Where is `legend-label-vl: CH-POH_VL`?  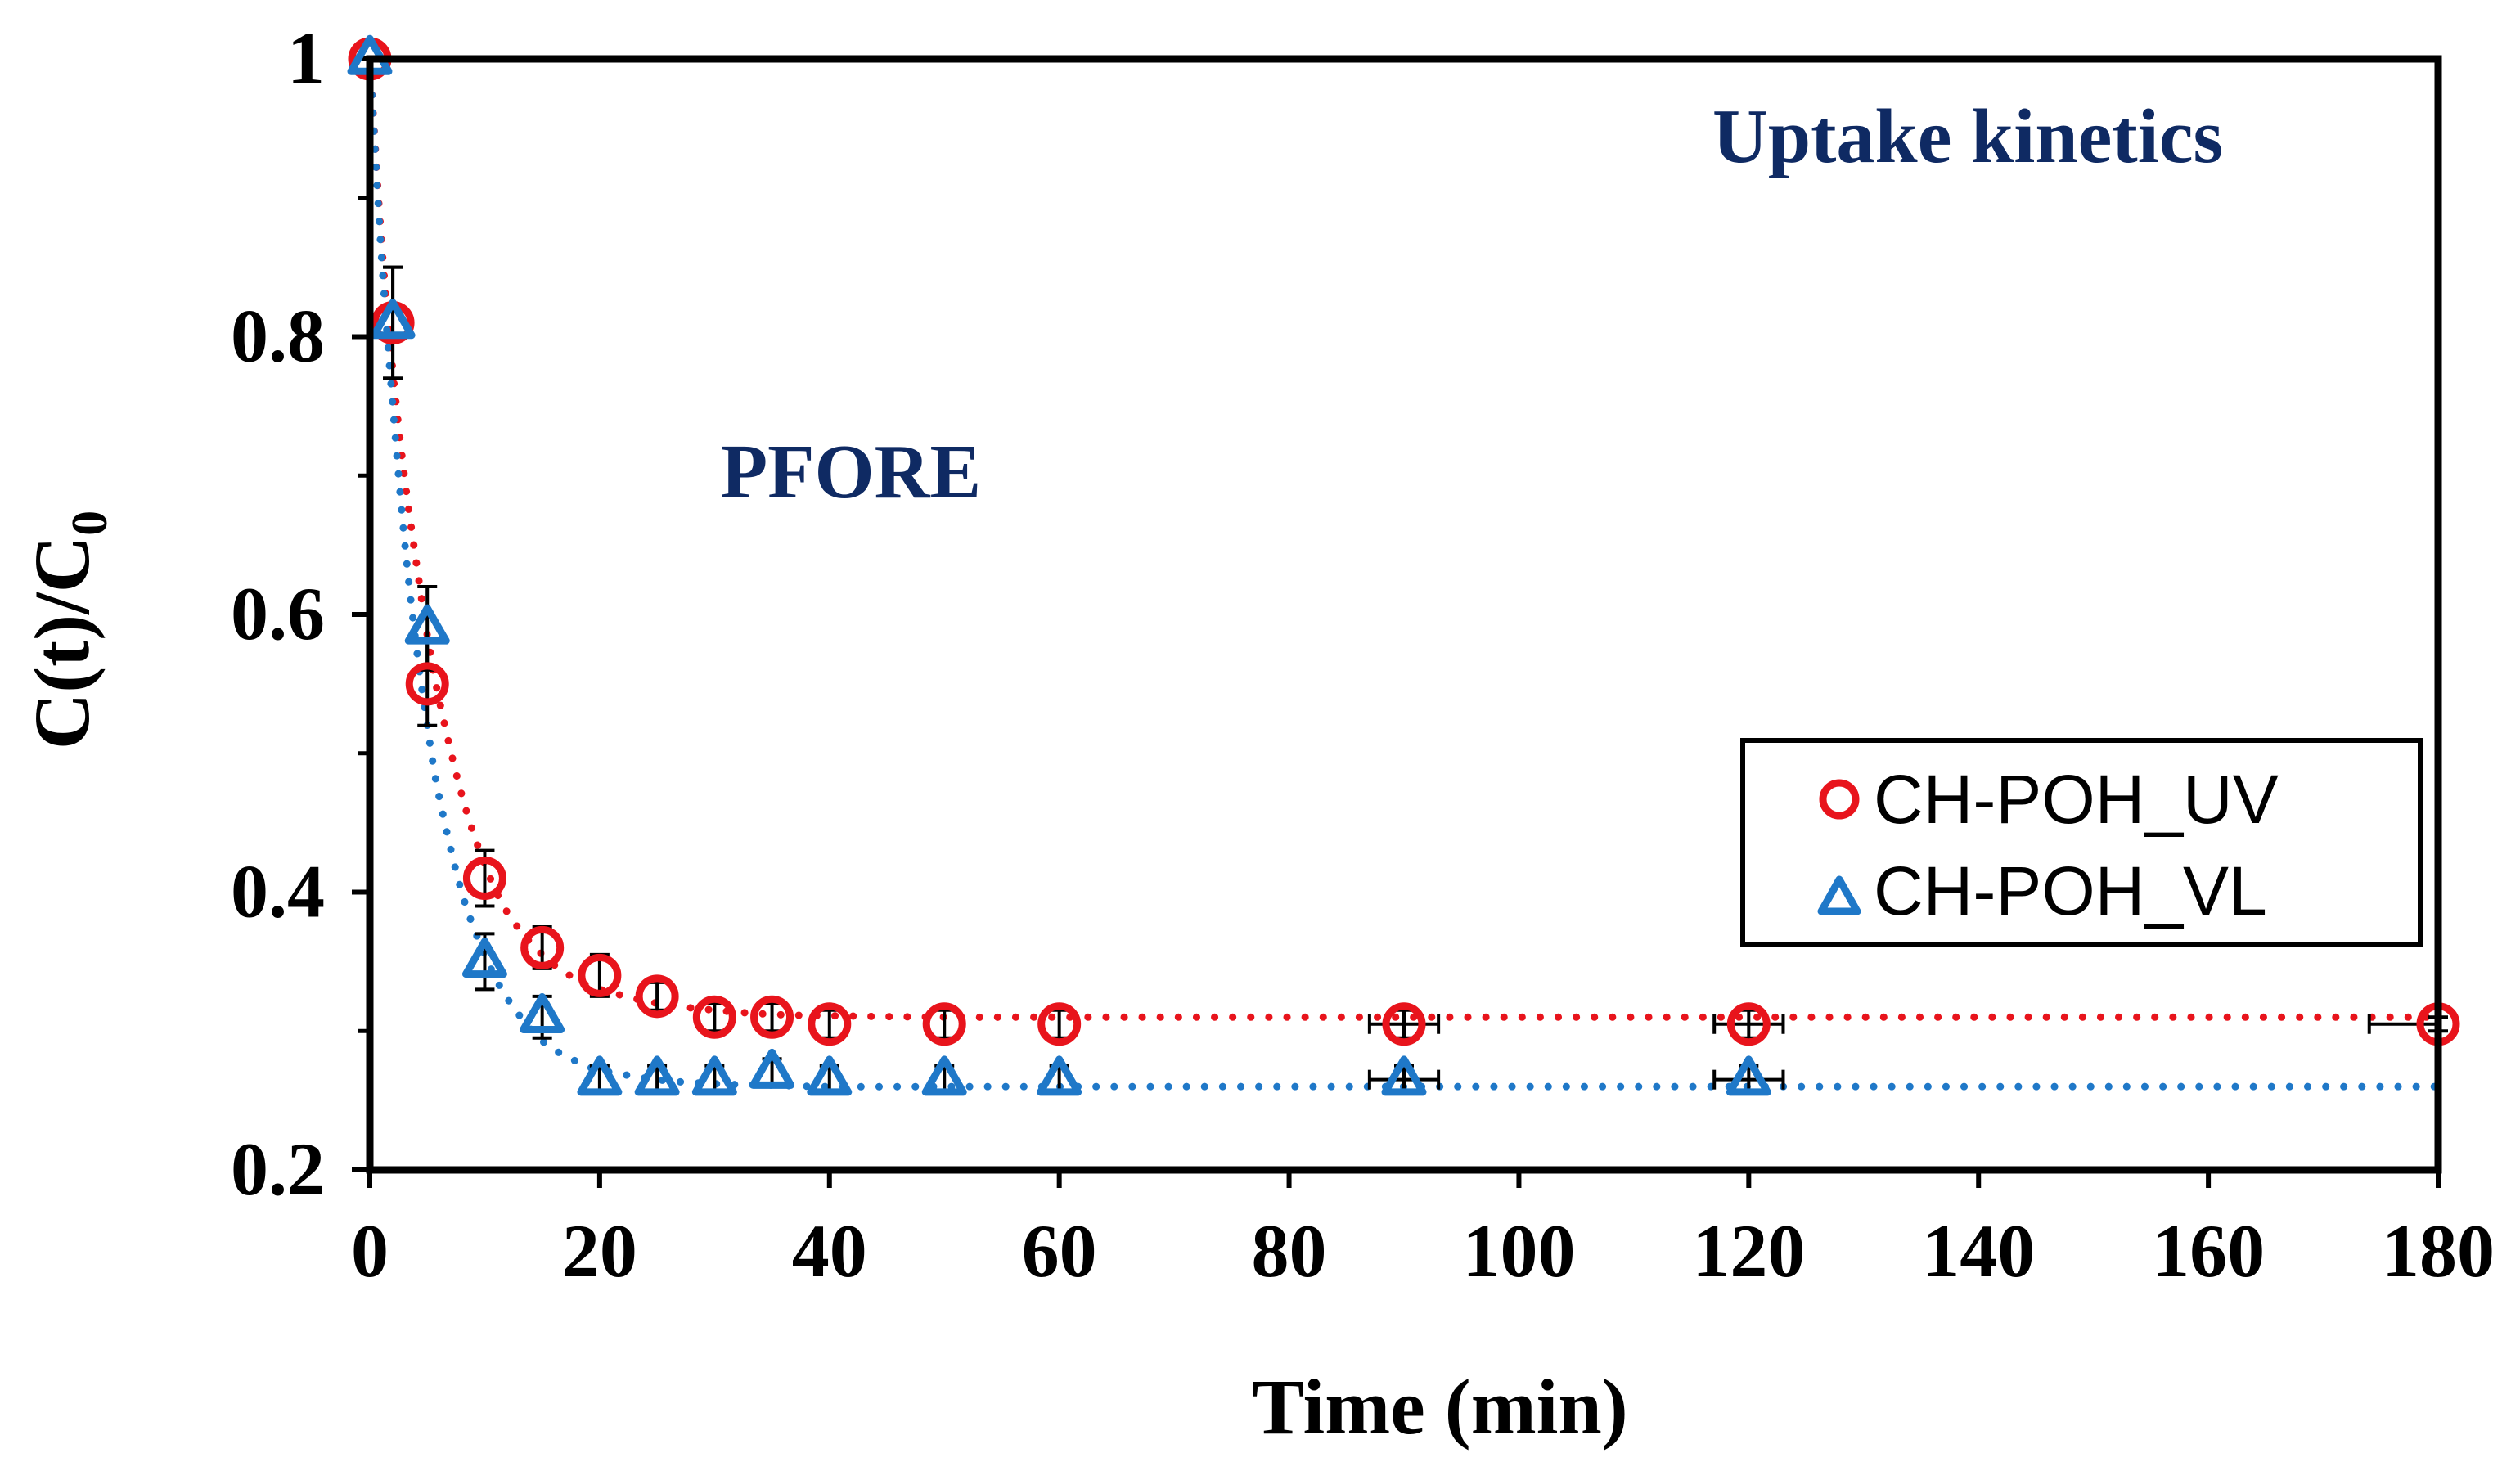
legend-label-vl: CH-POH_VL is located at coordinates (2071, 890).